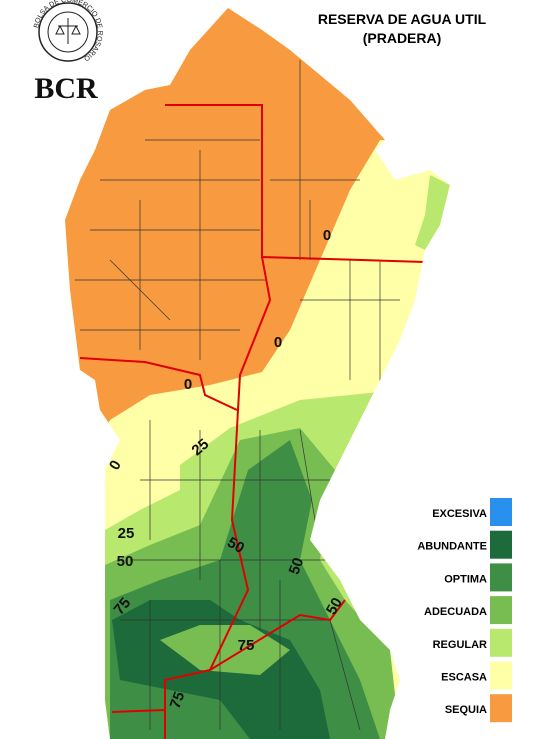  I want to click on logo: BOLSA DE COMERCIO DE ROSARIO BCR, so click(68, 52).